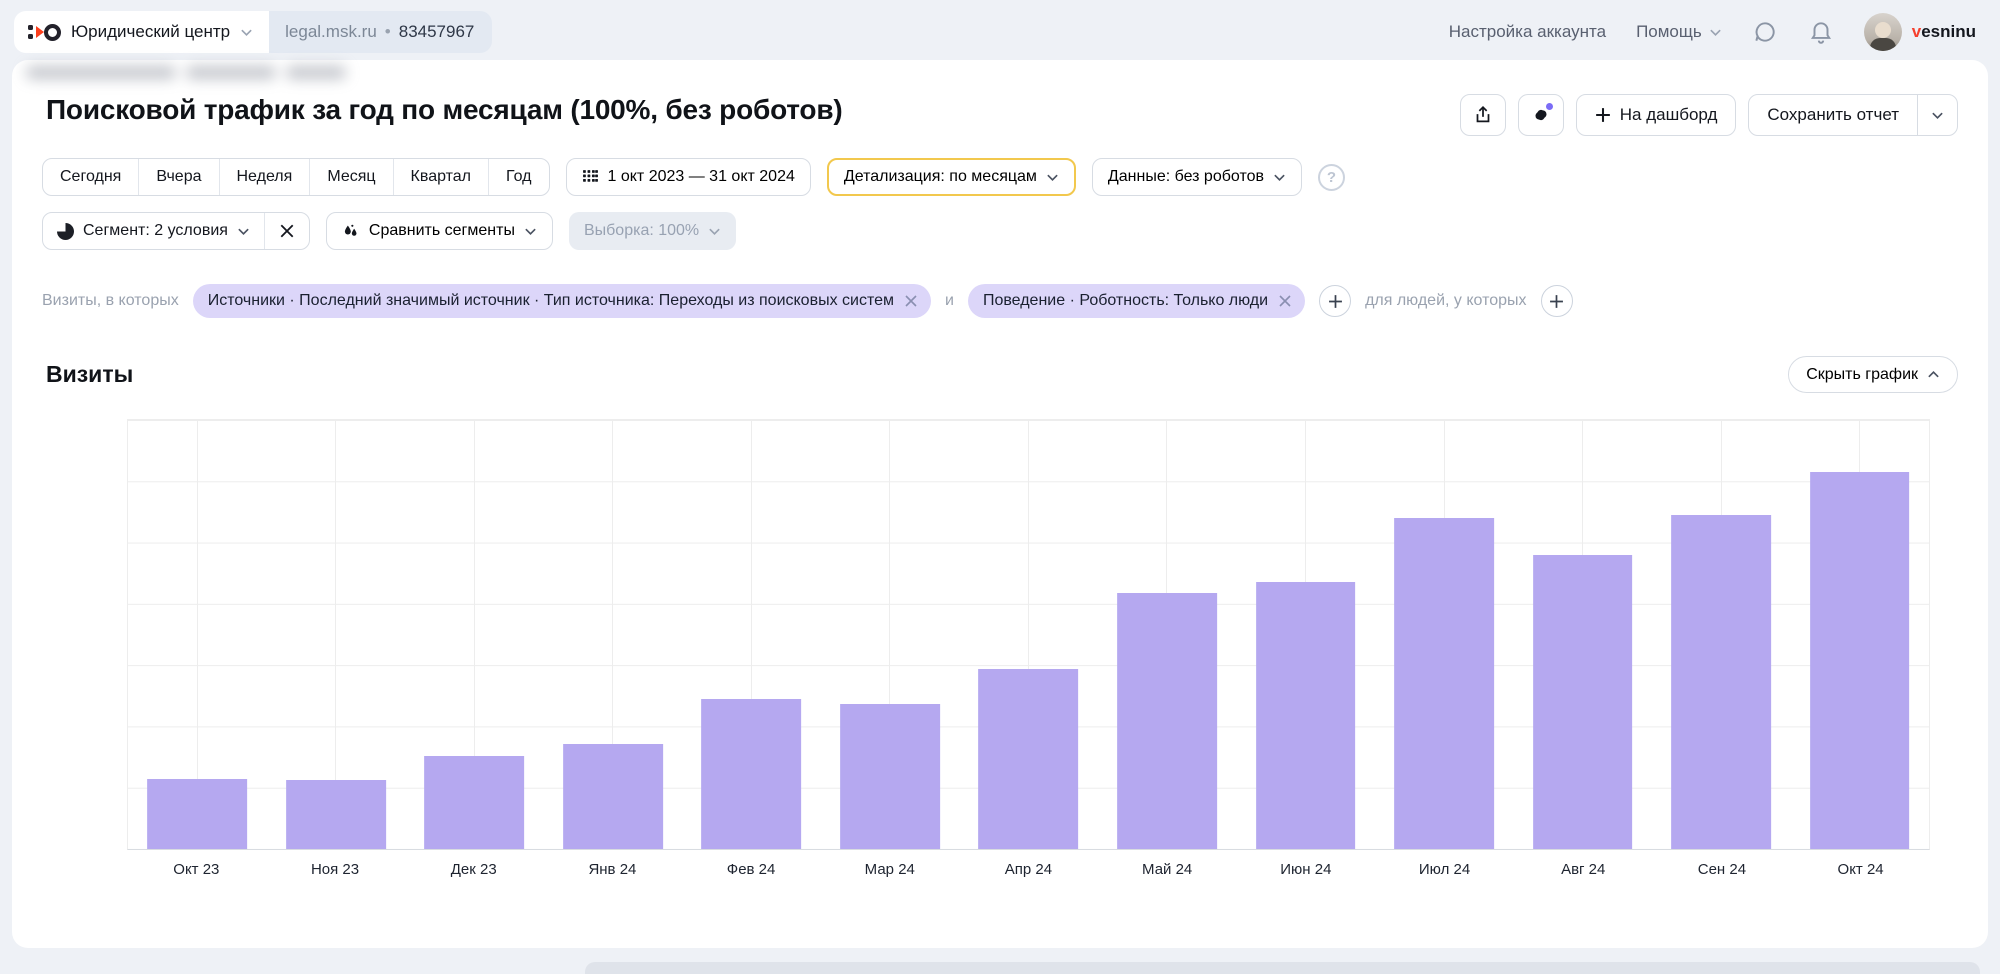 Image resolution: width=2000 pixels, height=974 pixels. Describe the element at coordinates (612, 869) in the screenshot. I see `chart-x-label: Янв 24` at that location.